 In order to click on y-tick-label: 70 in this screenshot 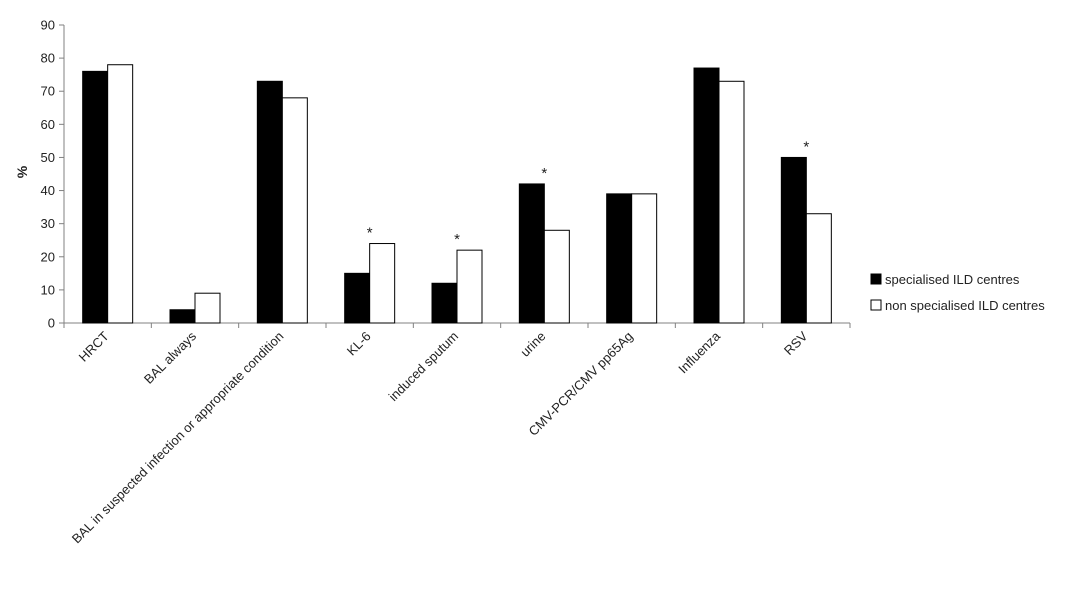, I will do `click(48, 91)`.